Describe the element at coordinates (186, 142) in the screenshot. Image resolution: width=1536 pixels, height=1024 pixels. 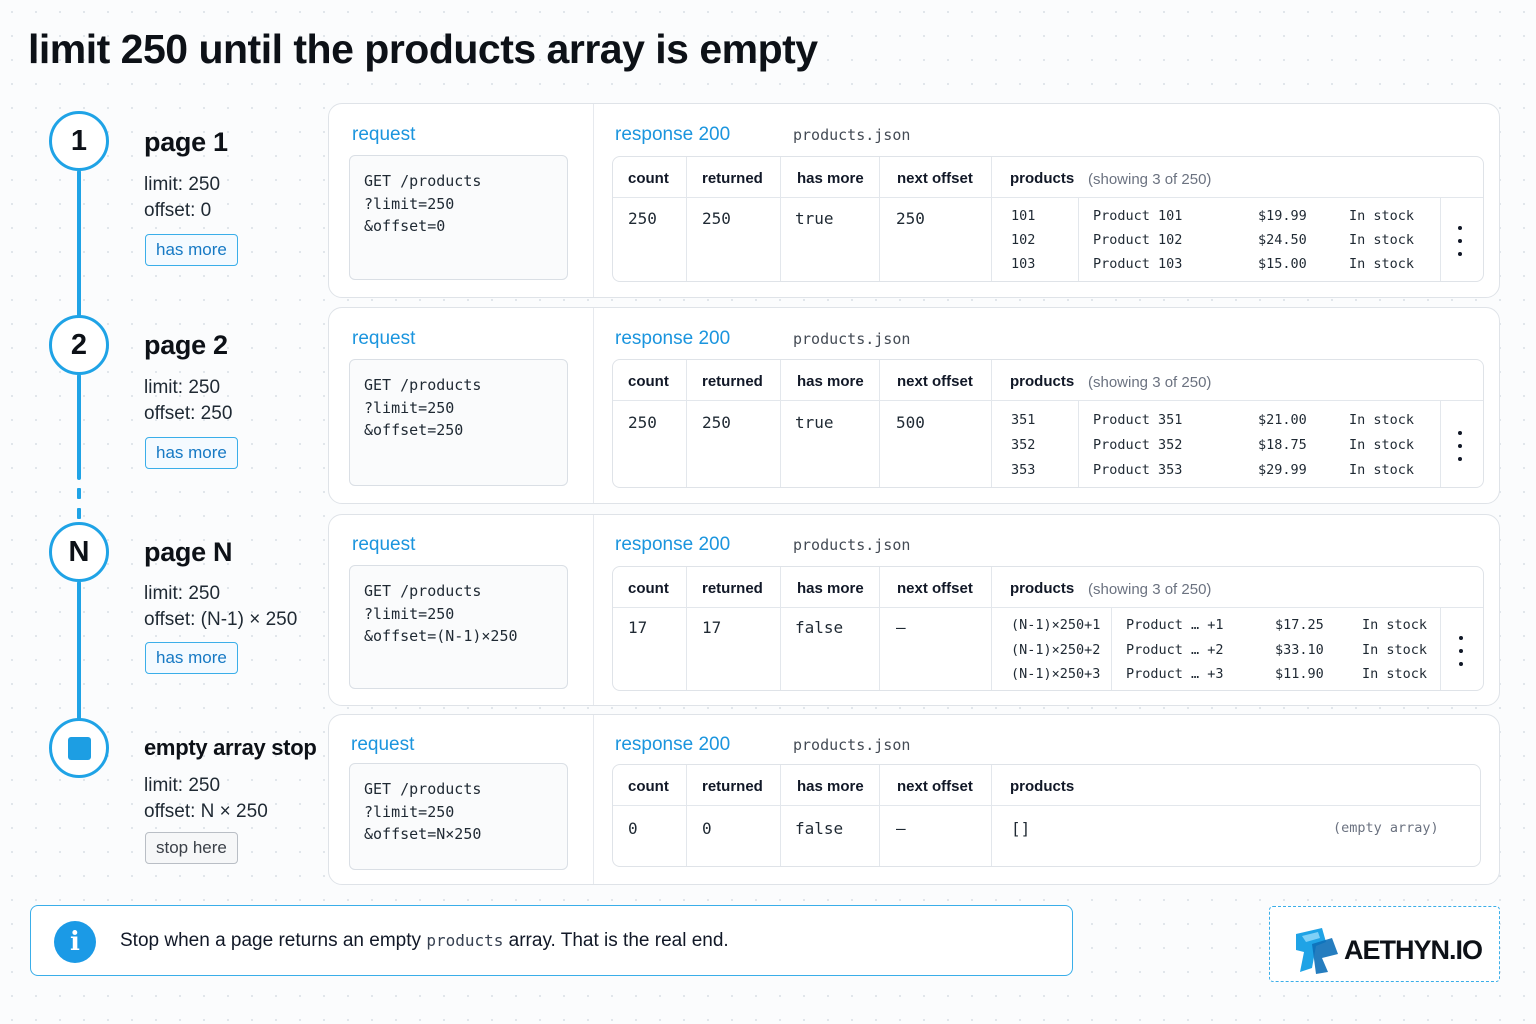
I see `step-title: page 1` at that location.